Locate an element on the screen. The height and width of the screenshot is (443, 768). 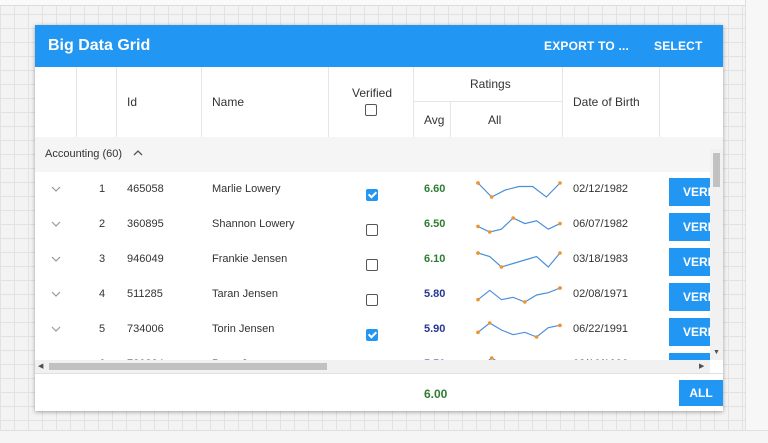
header-avg: Avg is located at coordinates (432, 119).